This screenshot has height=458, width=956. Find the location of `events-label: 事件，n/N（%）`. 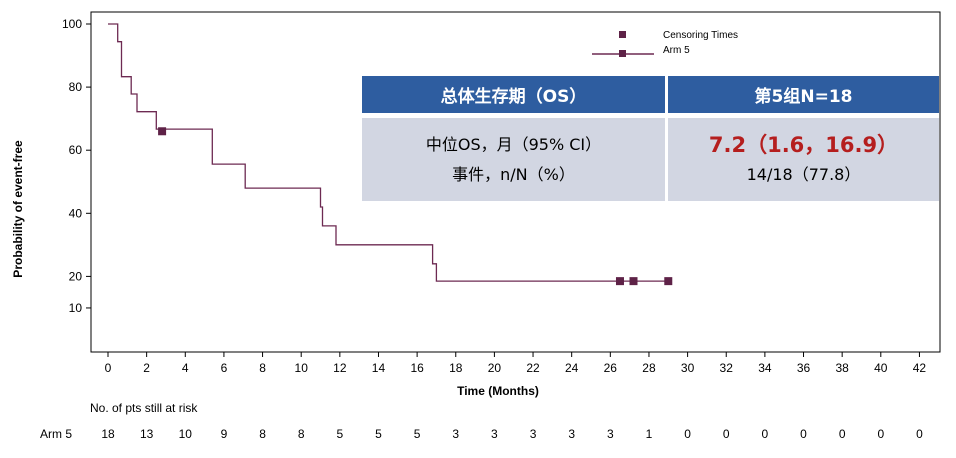

events-label: 事件，n/N（%） is located at coordinates (513, 174).